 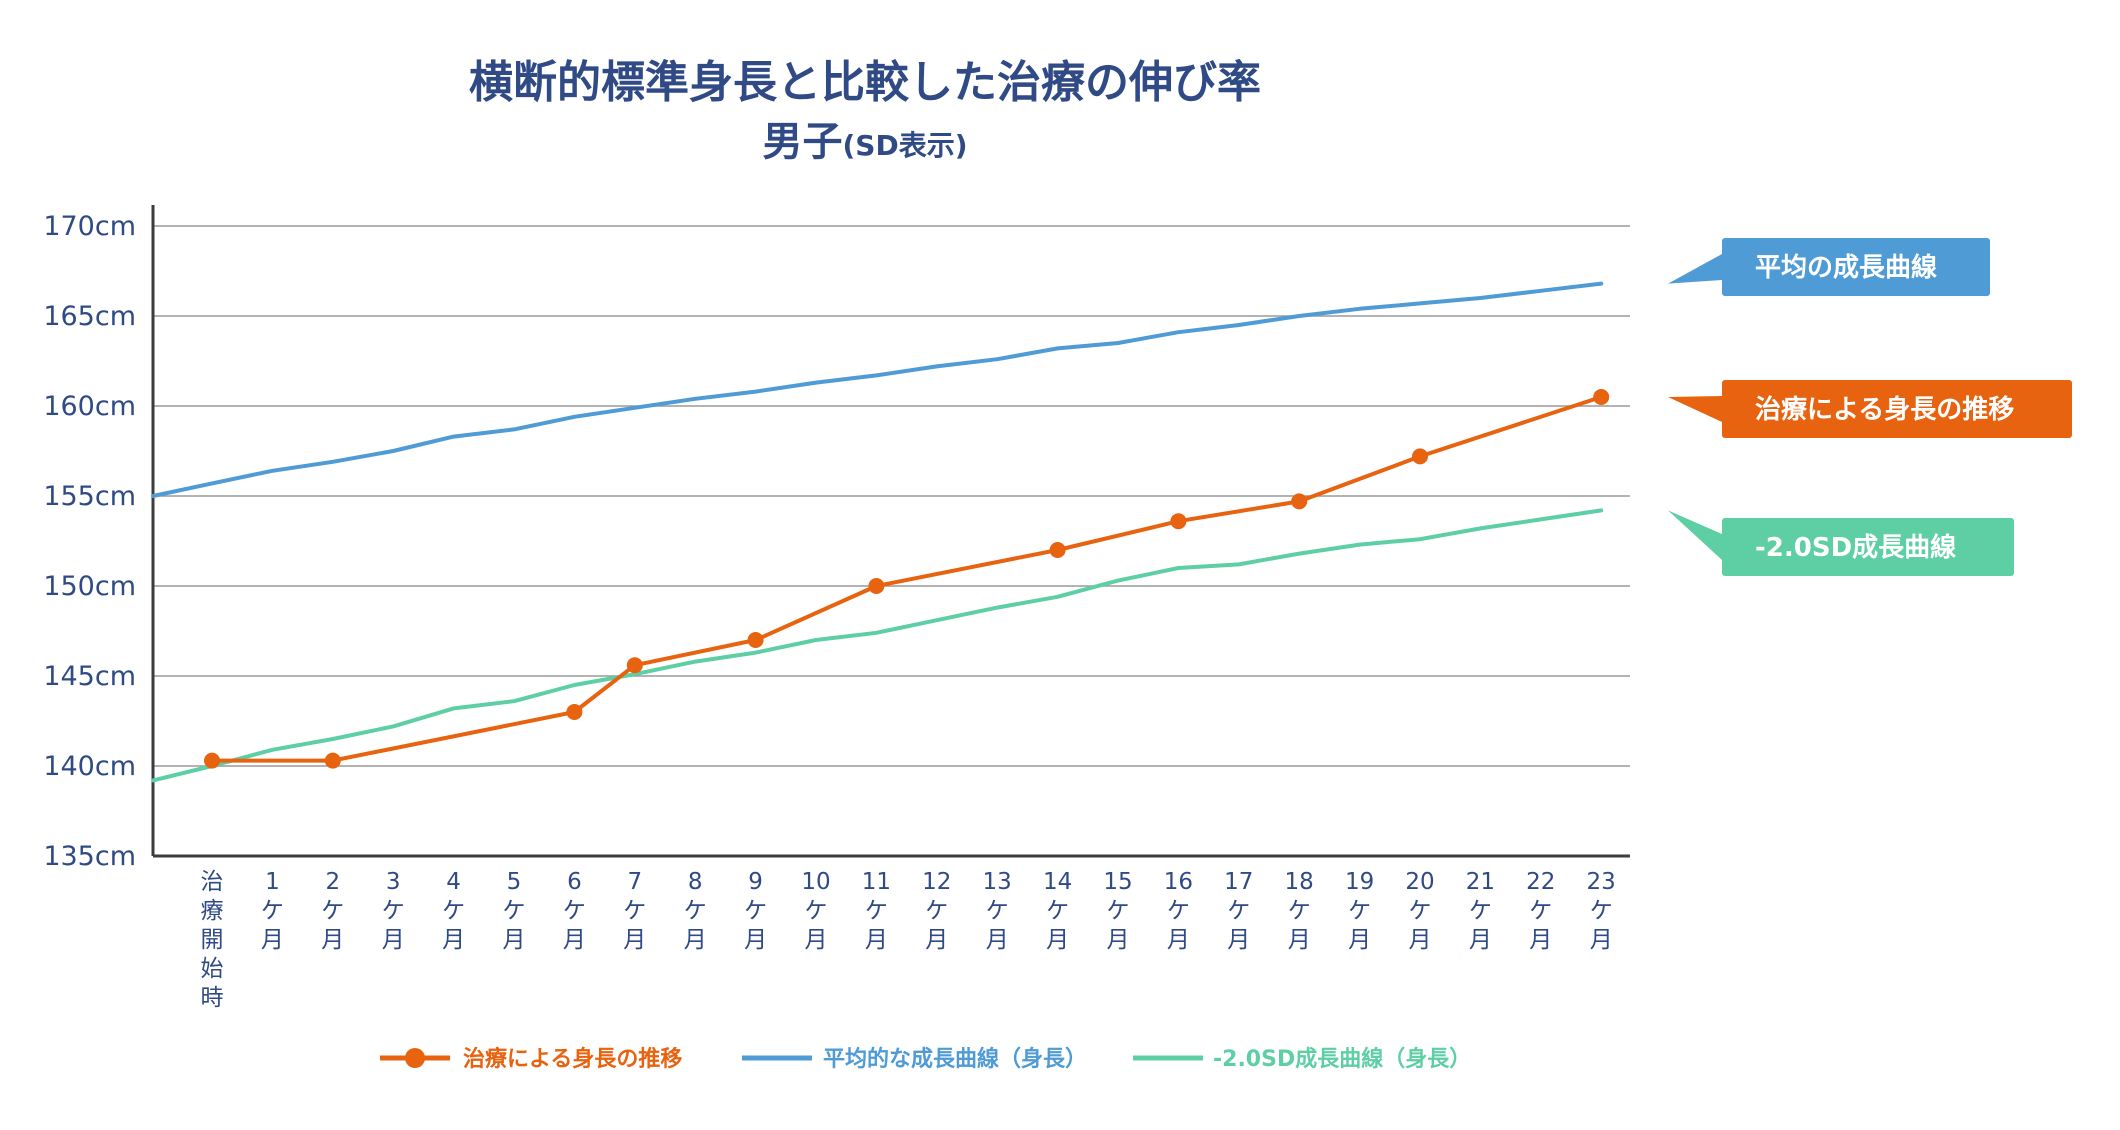 I want to click on treatment-legend-marker, so click(x=415, y=1058).